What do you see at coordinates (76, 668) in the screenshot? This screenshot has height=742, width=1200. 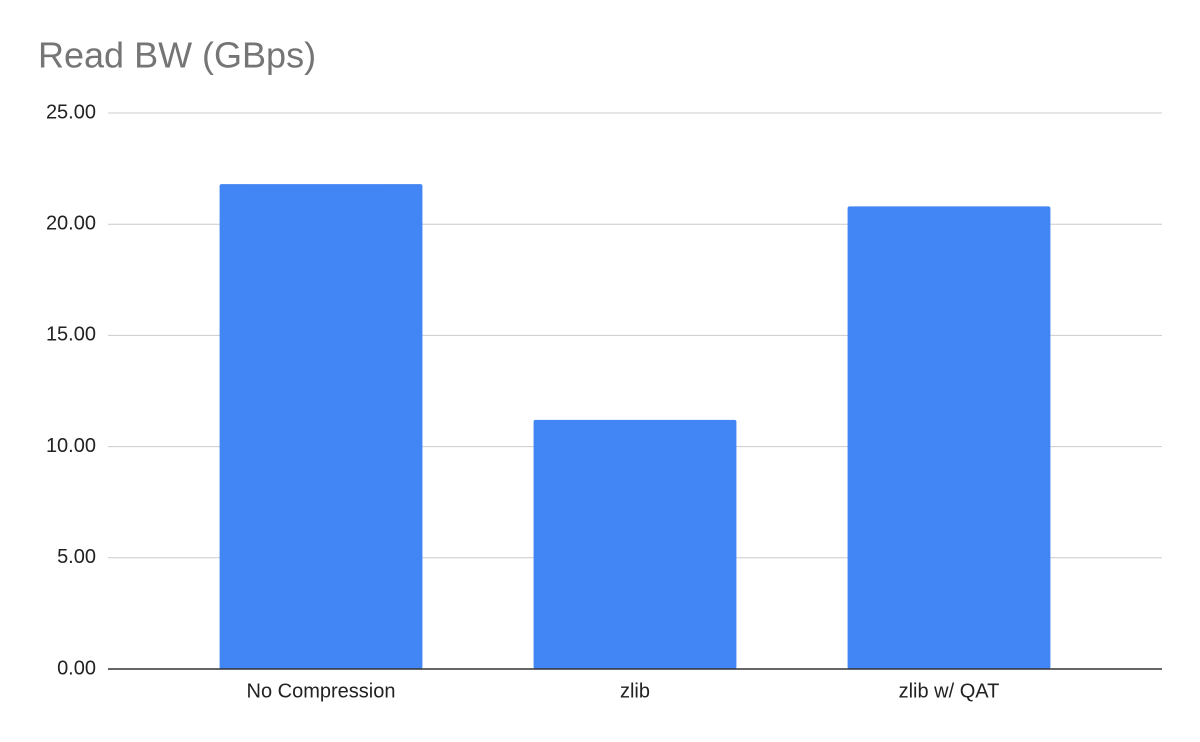 I see `y-tick-label: 0.00` at bounding box center [76, 668].